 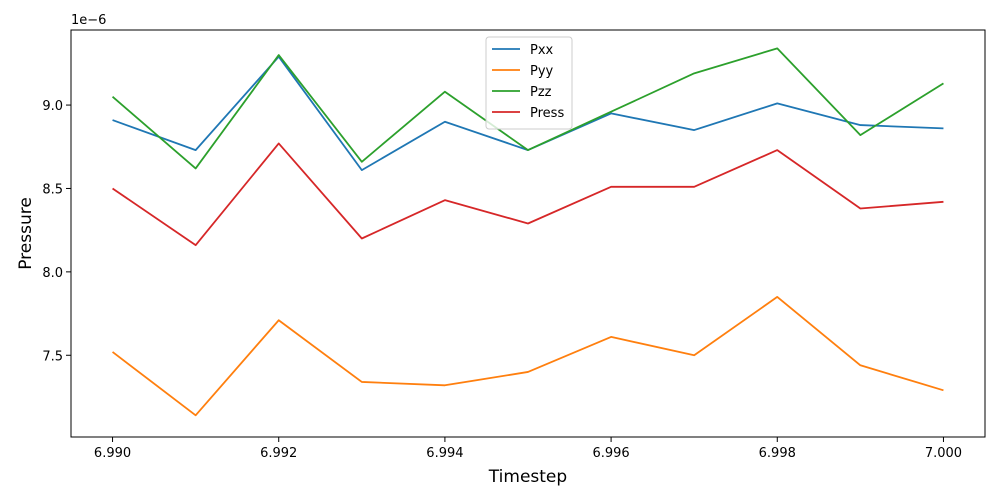 What do you see at coordinates (52, 106) in the screenshot?
I see `y-tick-label: 9.0` at bounding box center [52, 106].